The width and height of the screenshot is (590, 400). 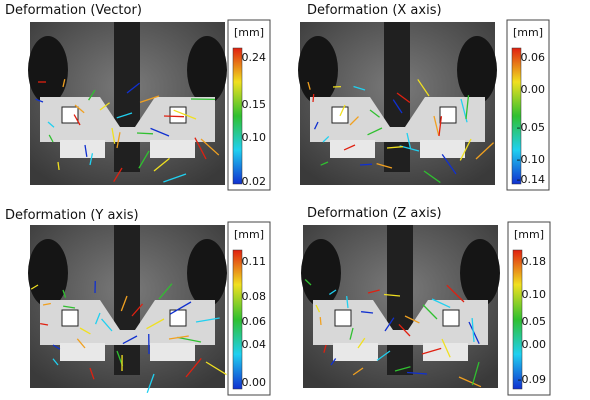 What do you see at coordinates (254, 261) in the screenshot?
I see `colorbar-tick-label: 0.11` at bounding box center [254, 261].